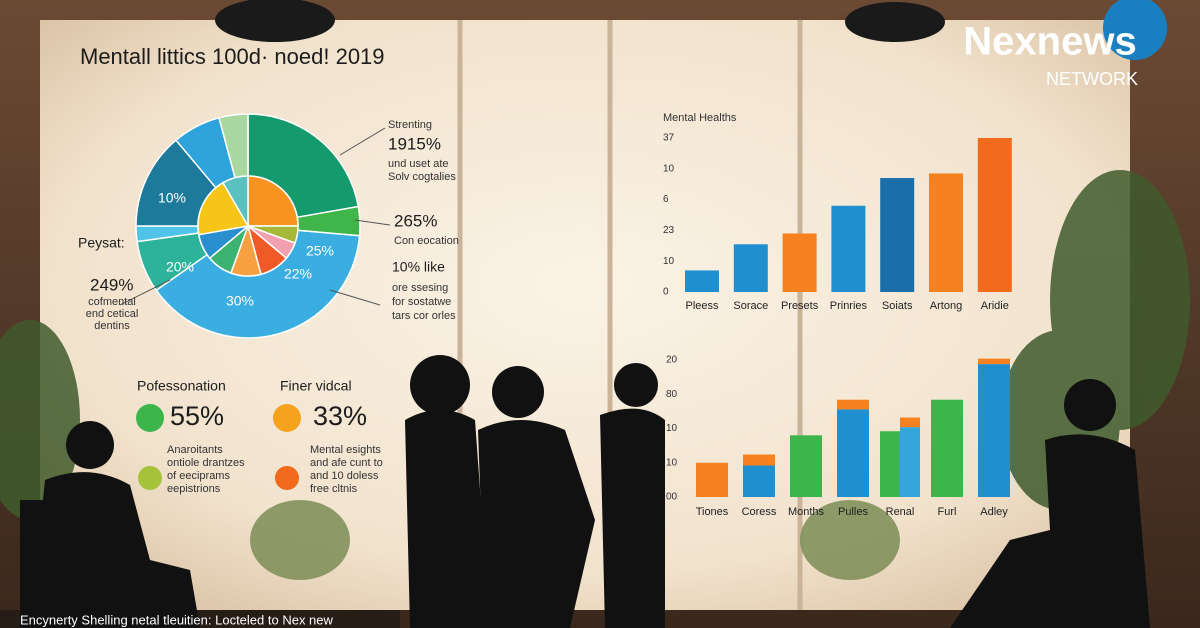 The height and width of the screenshot is (628, 1200). Describe the element at coordinates (672, 360) in the screenshot. I see `y-tick-label: 20` at that location.